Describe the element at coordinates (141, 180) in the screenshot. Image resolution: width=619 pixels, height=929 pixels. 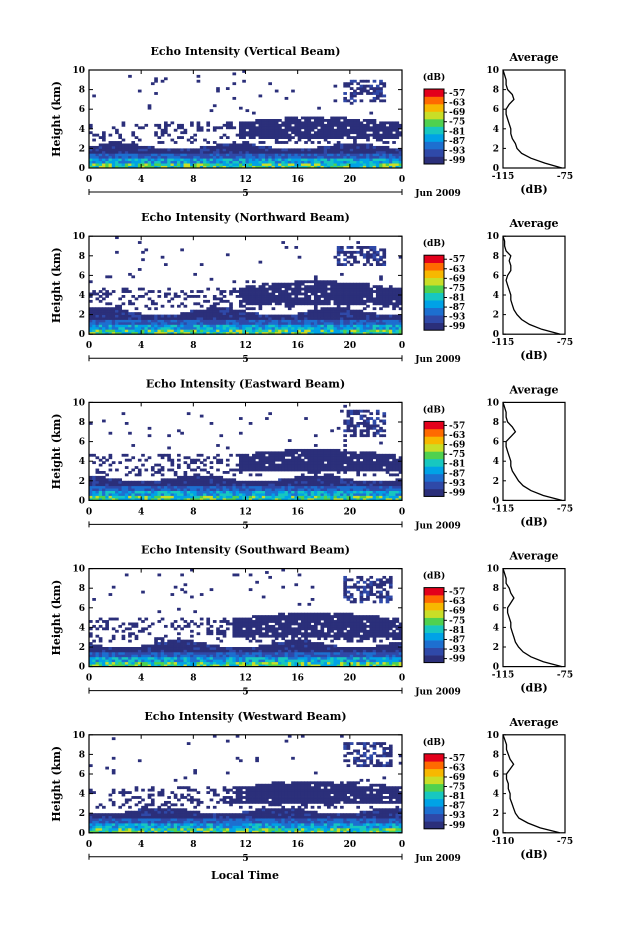
I see `x-tick-label: 4` at that location.